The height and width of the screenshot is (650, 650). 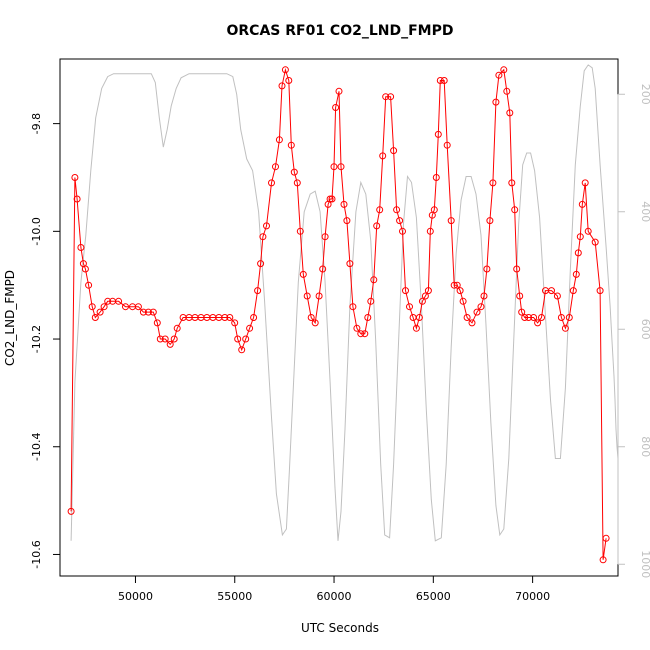 What do you see at coordinates (334, 589) in the screenshot?
I see `x-axis: 50000 55000 60000 65000 70000` at bounding box center [334, 589].